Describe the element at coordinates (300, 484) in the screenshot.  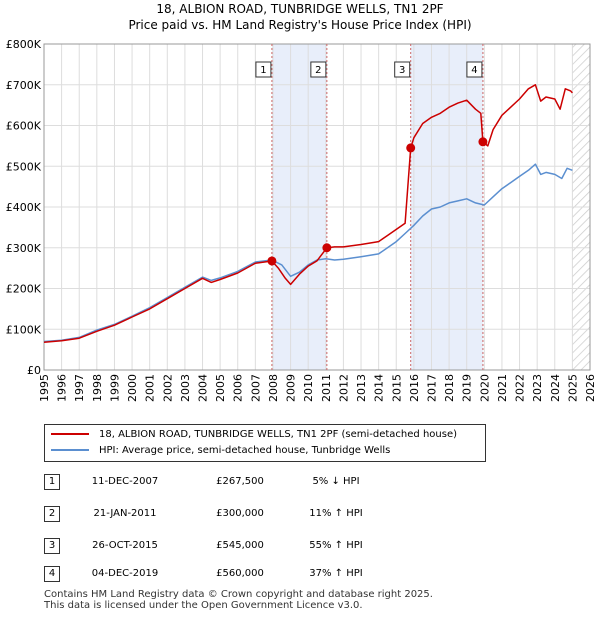
I see `sale-row-1: 1 11-DEC-2007 £267,500 5% ↓ HPI` at that location.